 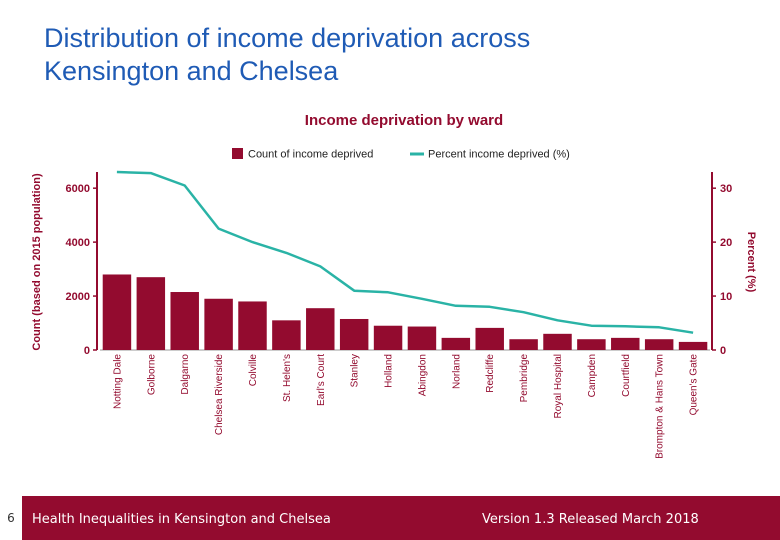 I want to click on x-tick-label: Dalgarno, so click(x=185, y=374).